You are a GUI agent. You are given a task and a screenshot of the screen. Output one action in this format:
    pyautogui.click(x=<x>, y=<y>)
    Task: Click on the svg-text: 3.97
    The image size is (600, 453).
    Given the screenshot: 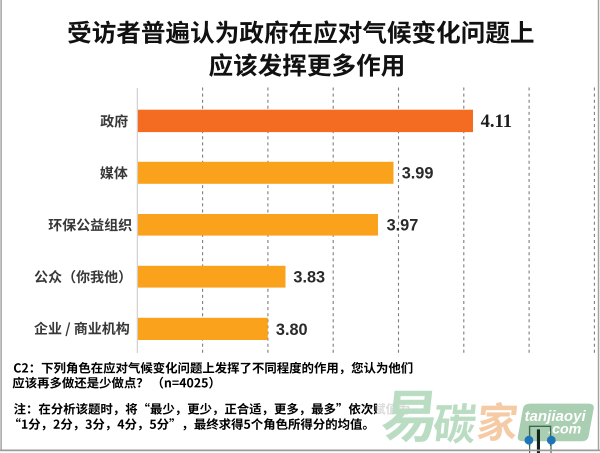 What is the action you would take?
    pyautogui.click(x=403, y=226)
    